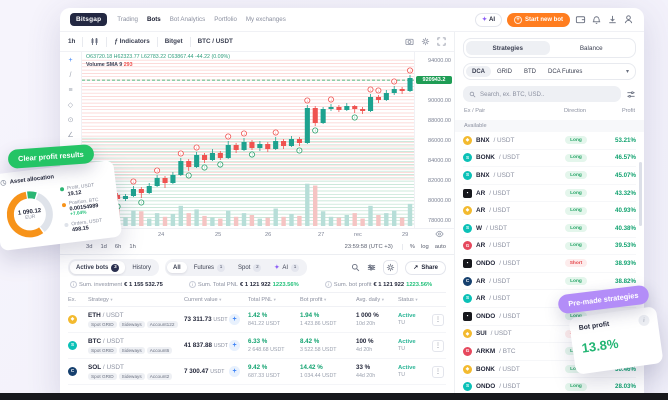 The height and width of the screenshot is (400, 668). Describe the element at coordinates (132, 41) in the screenshot. I see `indicators-button: ƒ Indicators` at that location.